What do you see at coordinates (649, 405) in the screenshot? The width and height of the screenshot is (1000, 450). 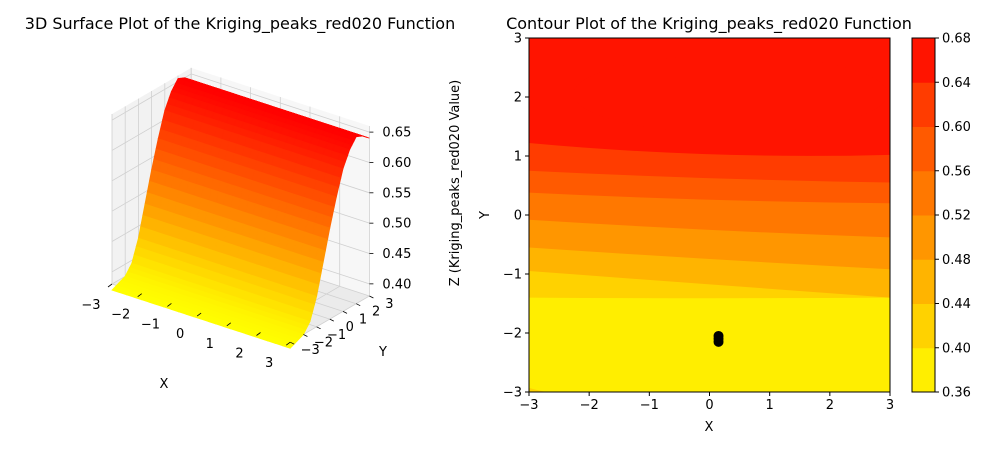 I see `contour-xtick-label: −1` at bounding box center [649, 405].